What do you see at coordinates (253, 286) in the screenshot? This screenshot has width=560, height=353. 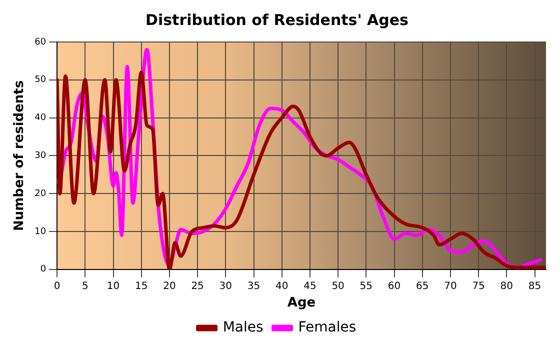 I see `x-tick-label: 35` at bounding box center [253, 286].